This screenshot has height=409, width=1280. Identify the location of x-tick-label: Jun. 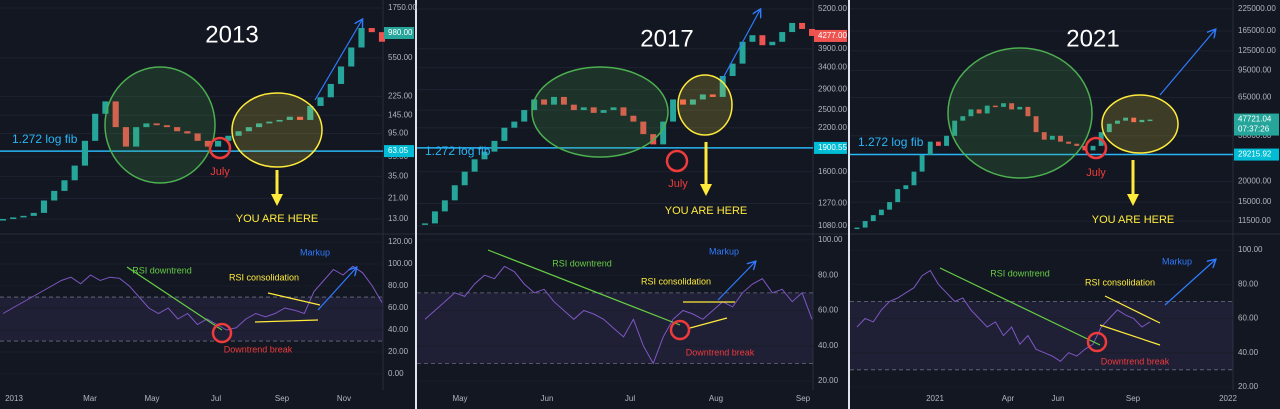
(1058, 398).